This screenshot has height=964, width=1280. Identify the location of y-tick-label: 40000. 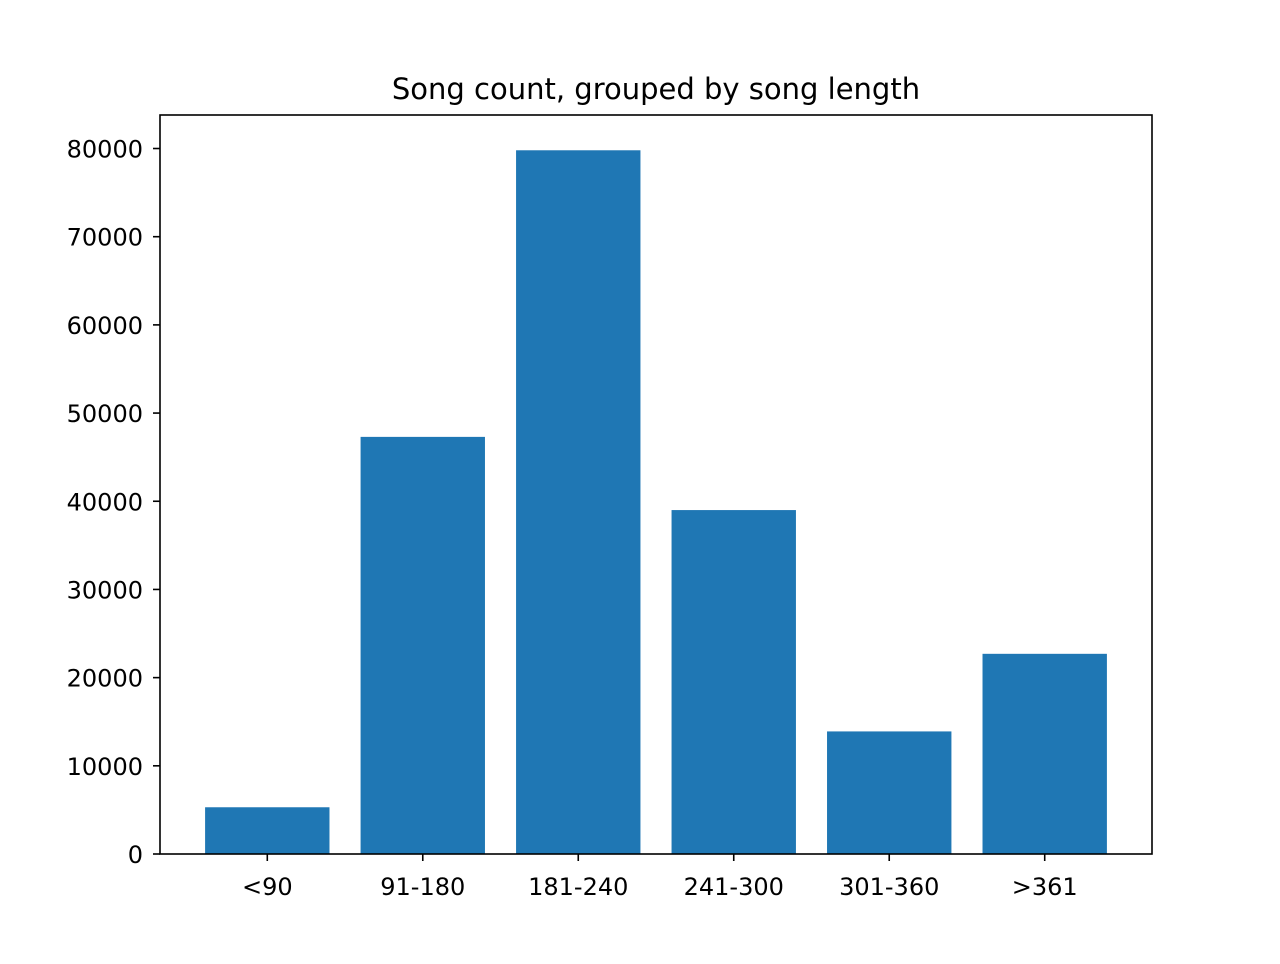
(105, 502).